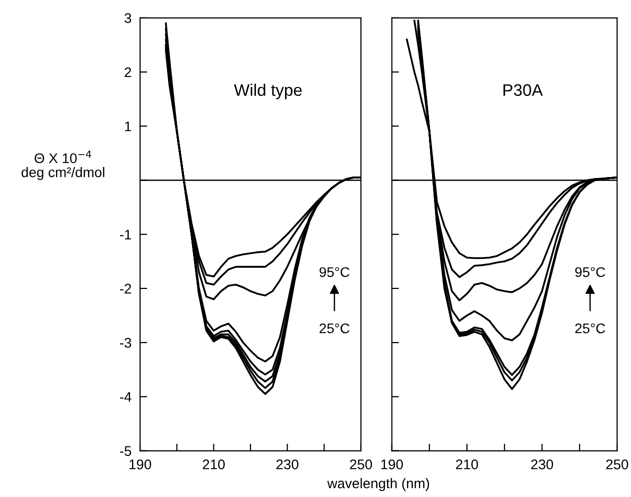 Image resolution: width=631 pixels, height=497 pixels. What do you see at coordinates (268, 92) in the screenshot?
I see `annotation: Wild type` at bounding box center [268, 92].